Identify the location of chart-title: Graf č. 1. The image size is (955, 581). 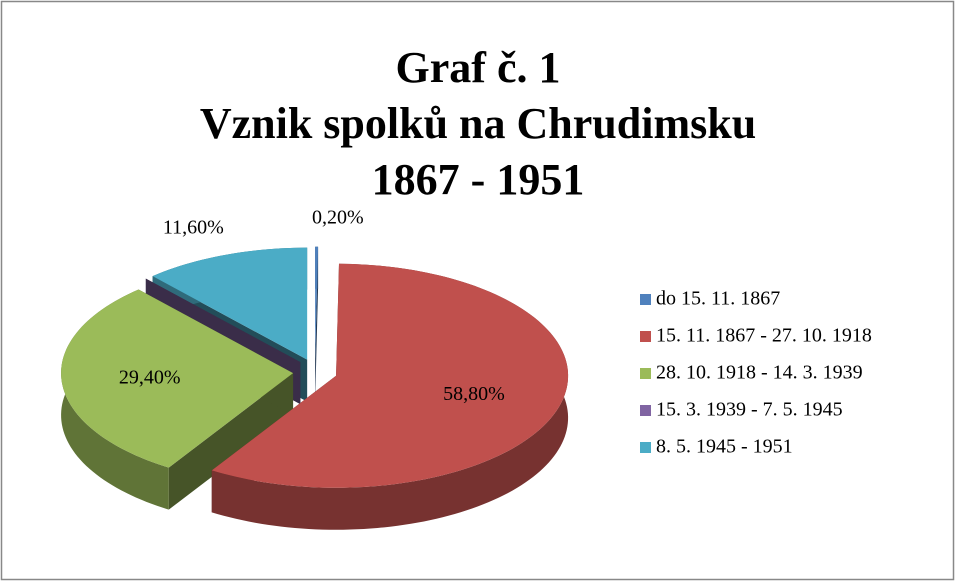
(478, 67).